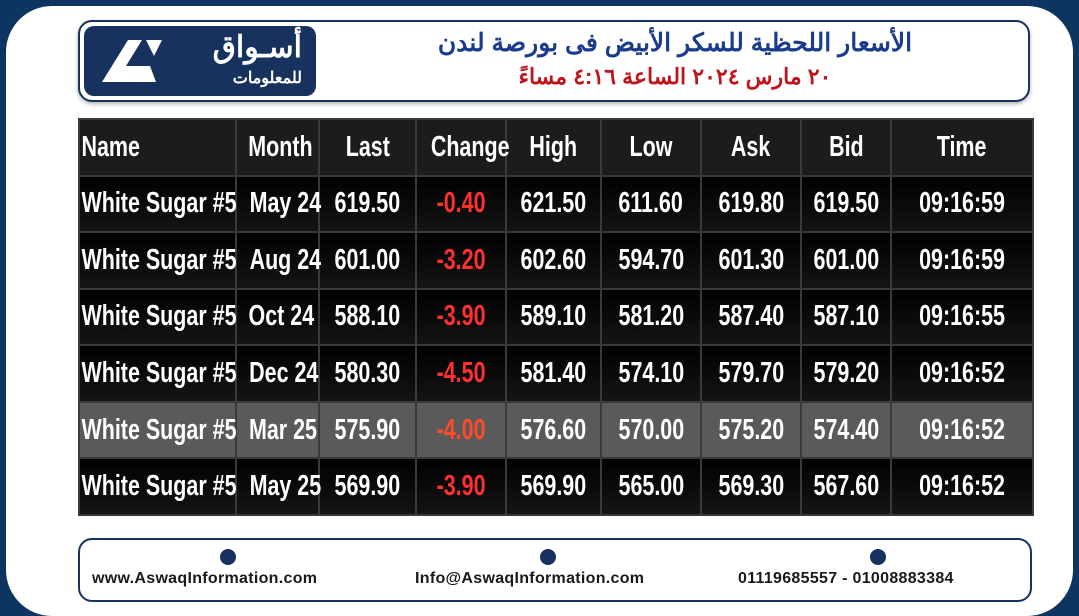 The height and width of the screenshot is (616, 1079). What do you see at coordinates (157, 147) in the screenshot?
I see `column-header: Name` at bounding box center [157, 147].